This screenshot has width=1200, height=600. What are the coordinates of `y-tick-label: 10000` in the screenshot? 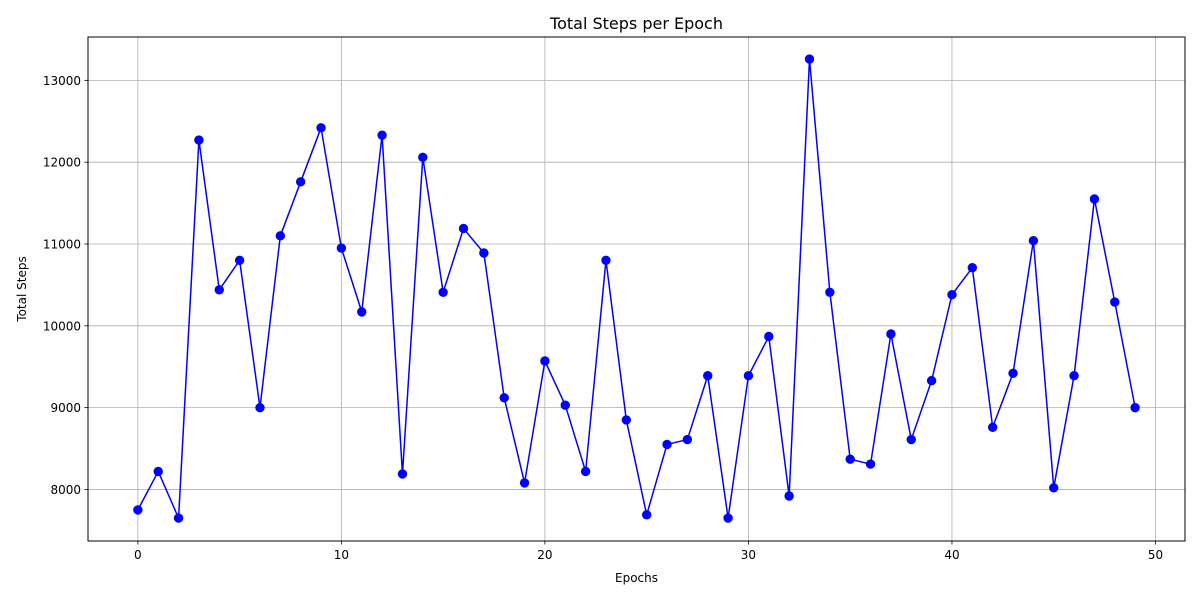 It's located at (62, 326).